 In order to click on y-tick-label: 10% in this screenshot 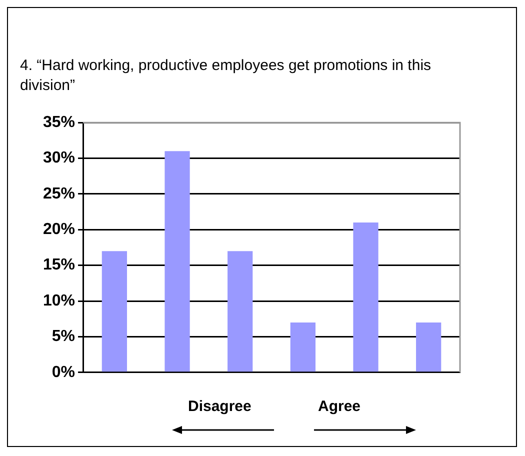, I will do `click(59, 301)`.